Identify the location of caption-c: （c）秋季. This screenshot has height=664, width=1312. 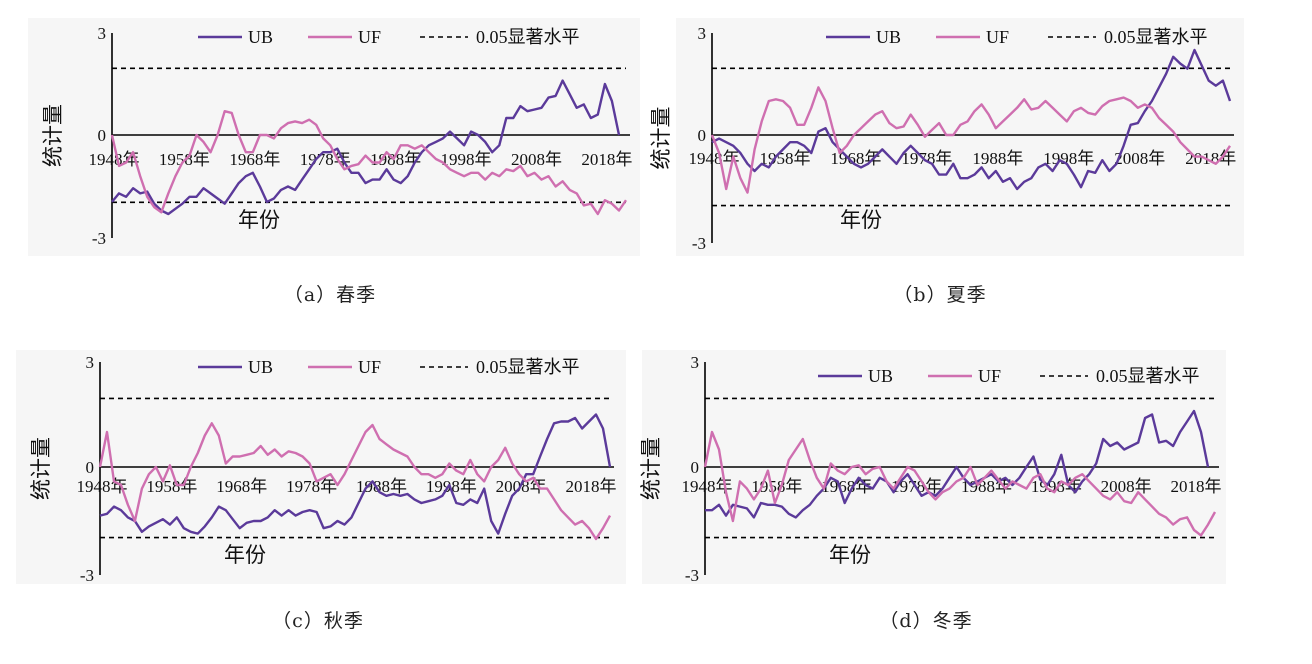
(318, 621).